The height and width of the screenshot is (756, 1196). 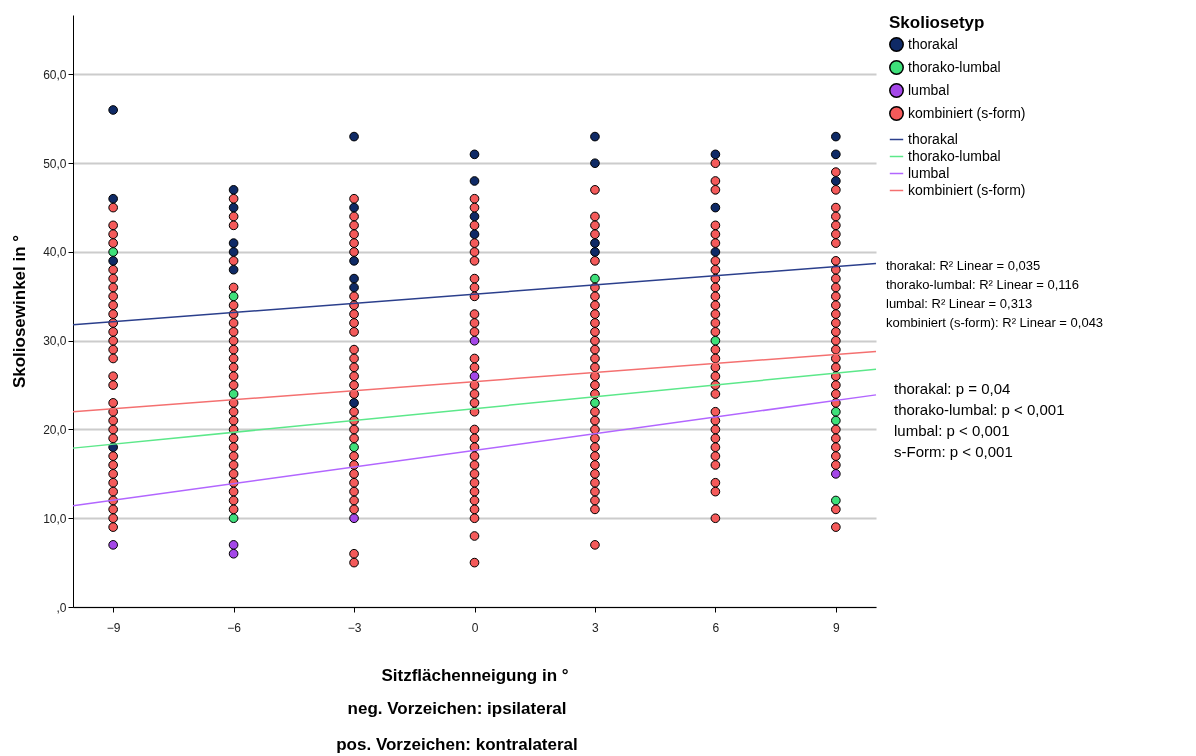 What do you see at coordinates (937, 22) in the screenshot?
I see `legend-title: Skoliosetyp` at bounding box center [937, 22].